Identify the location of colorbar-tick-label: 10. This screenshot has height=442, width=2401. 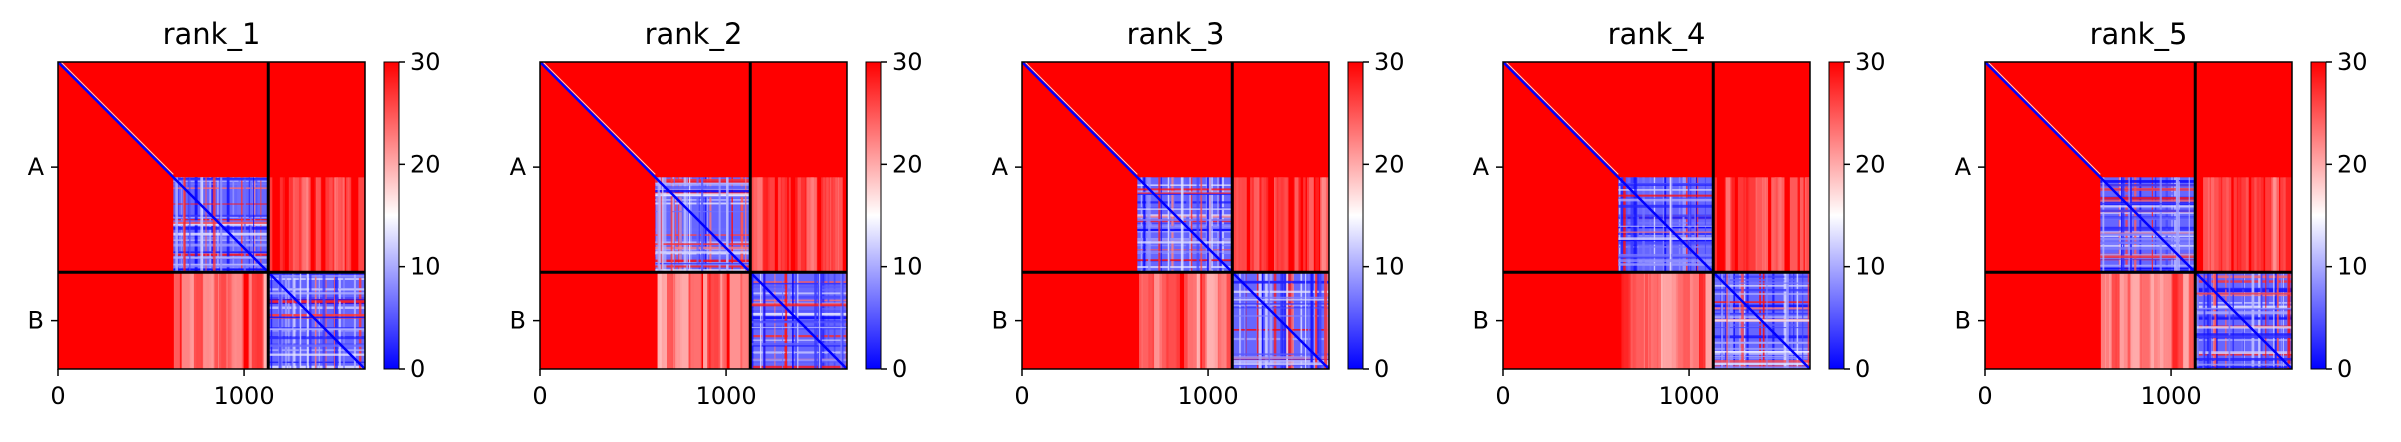
(907, 267).